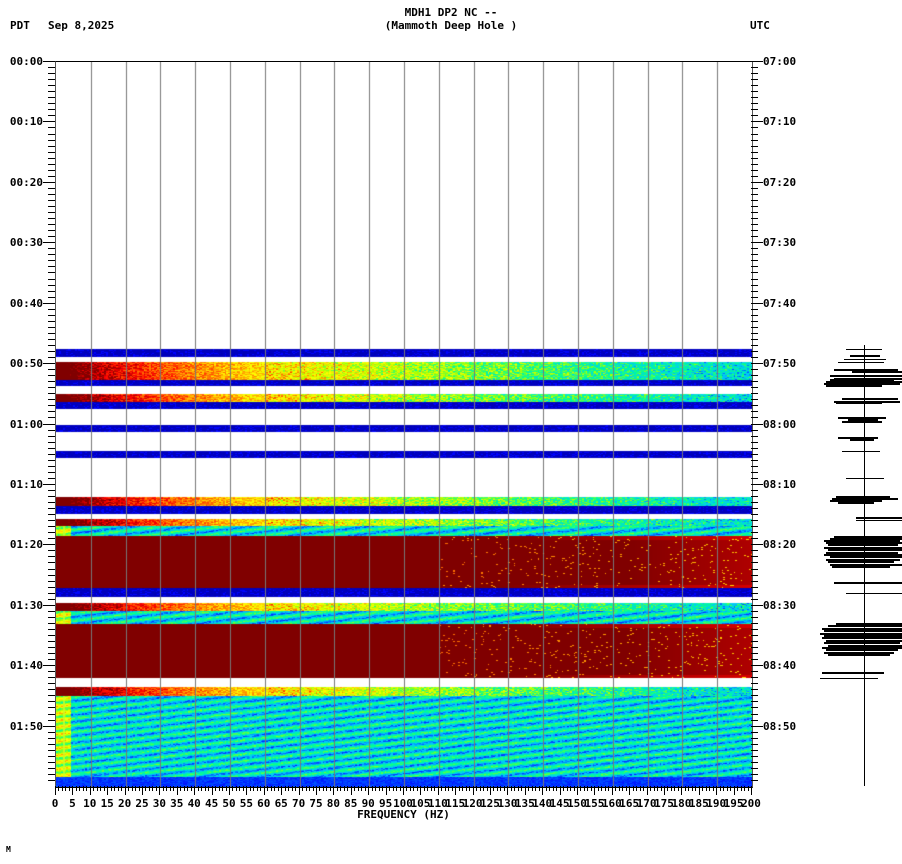  Describe the element at coordinates (780, 424) in the screenshot. I see `time-label-utc: 08:00` at that location.